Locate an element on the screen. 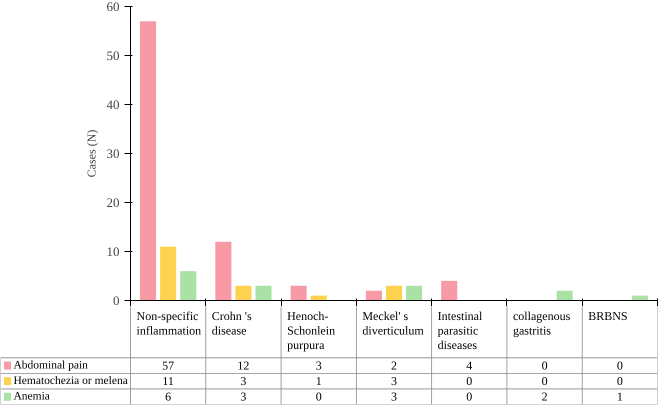 The height and width of the screenshot is (412, 667). x-tick-label: Henoch-Schonlein purpura is located at coordinates (311, 330).